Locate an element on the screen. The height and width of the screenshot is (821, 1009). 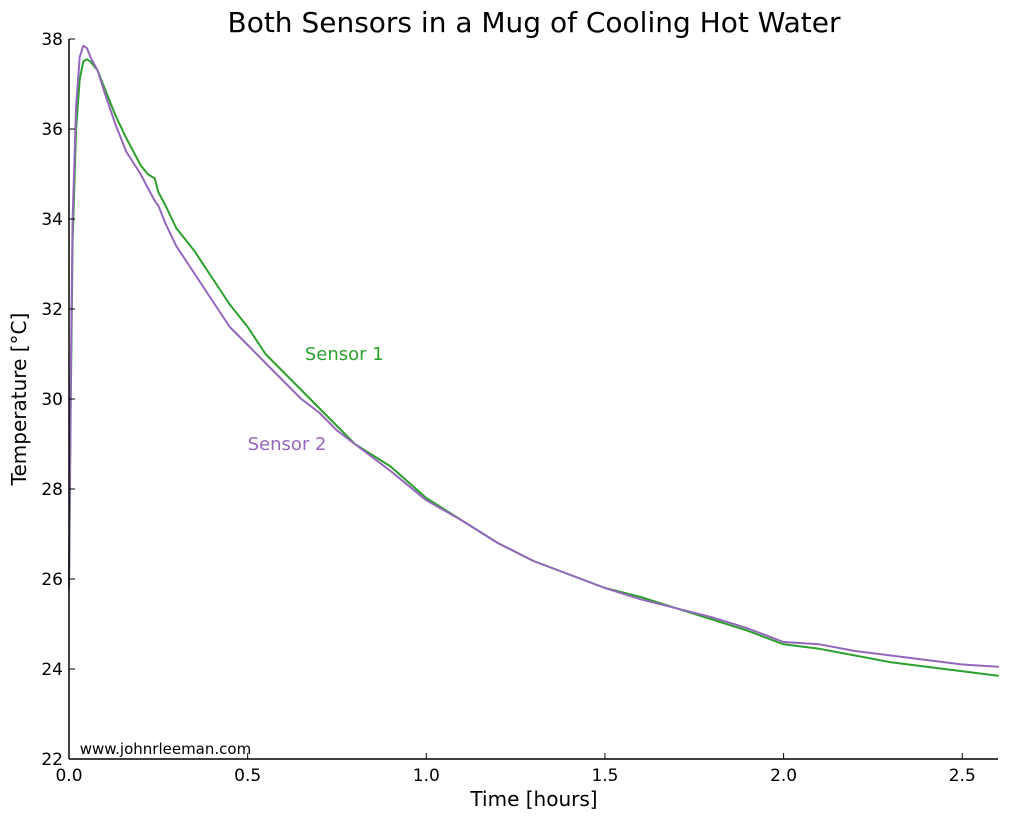
y-tick-label: 32 is located at coordinates (52, 310).